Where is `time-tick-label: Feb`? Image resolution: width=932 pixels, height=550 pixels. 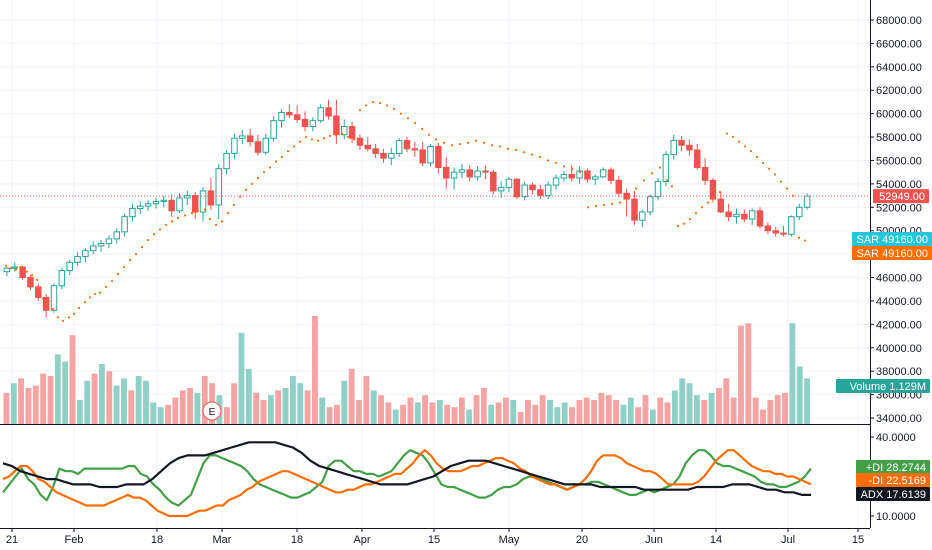
time-tick-label: Feb is located at coordinates (74, 540).